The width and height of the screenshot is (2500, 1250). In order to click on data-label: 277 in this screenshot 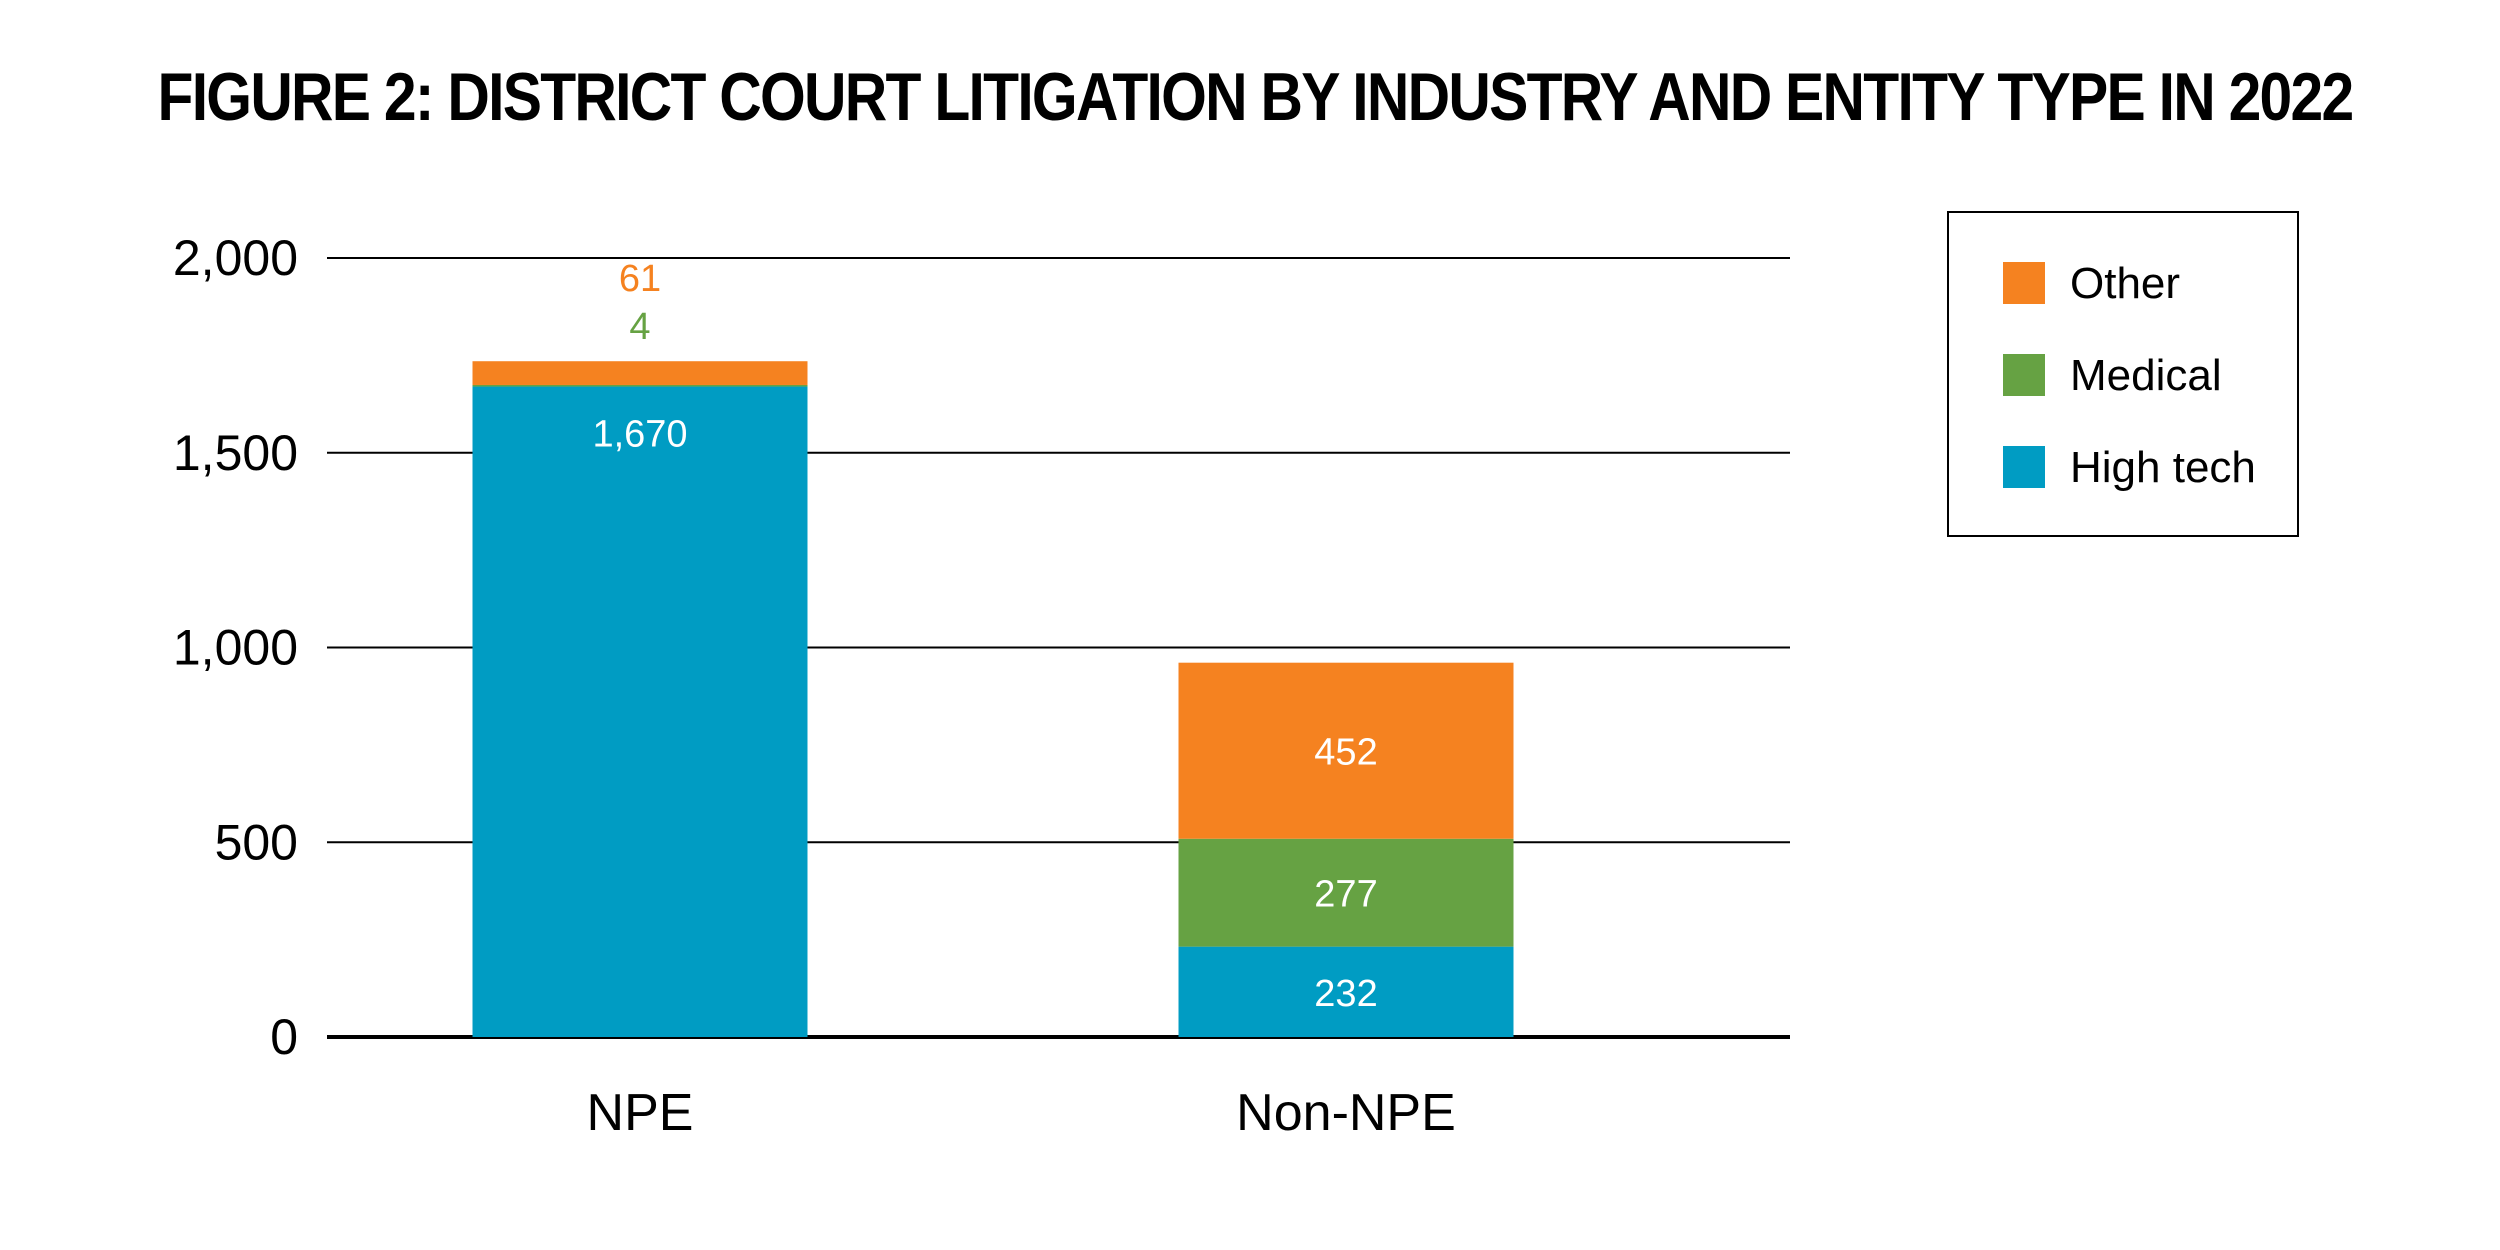, I will do `click(1345, 895)`.